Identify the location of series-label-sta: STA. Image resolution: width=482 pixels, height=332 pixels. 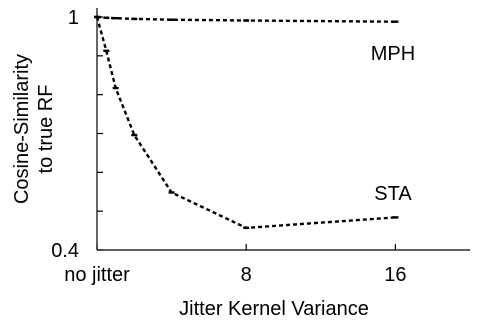
(393, 194).